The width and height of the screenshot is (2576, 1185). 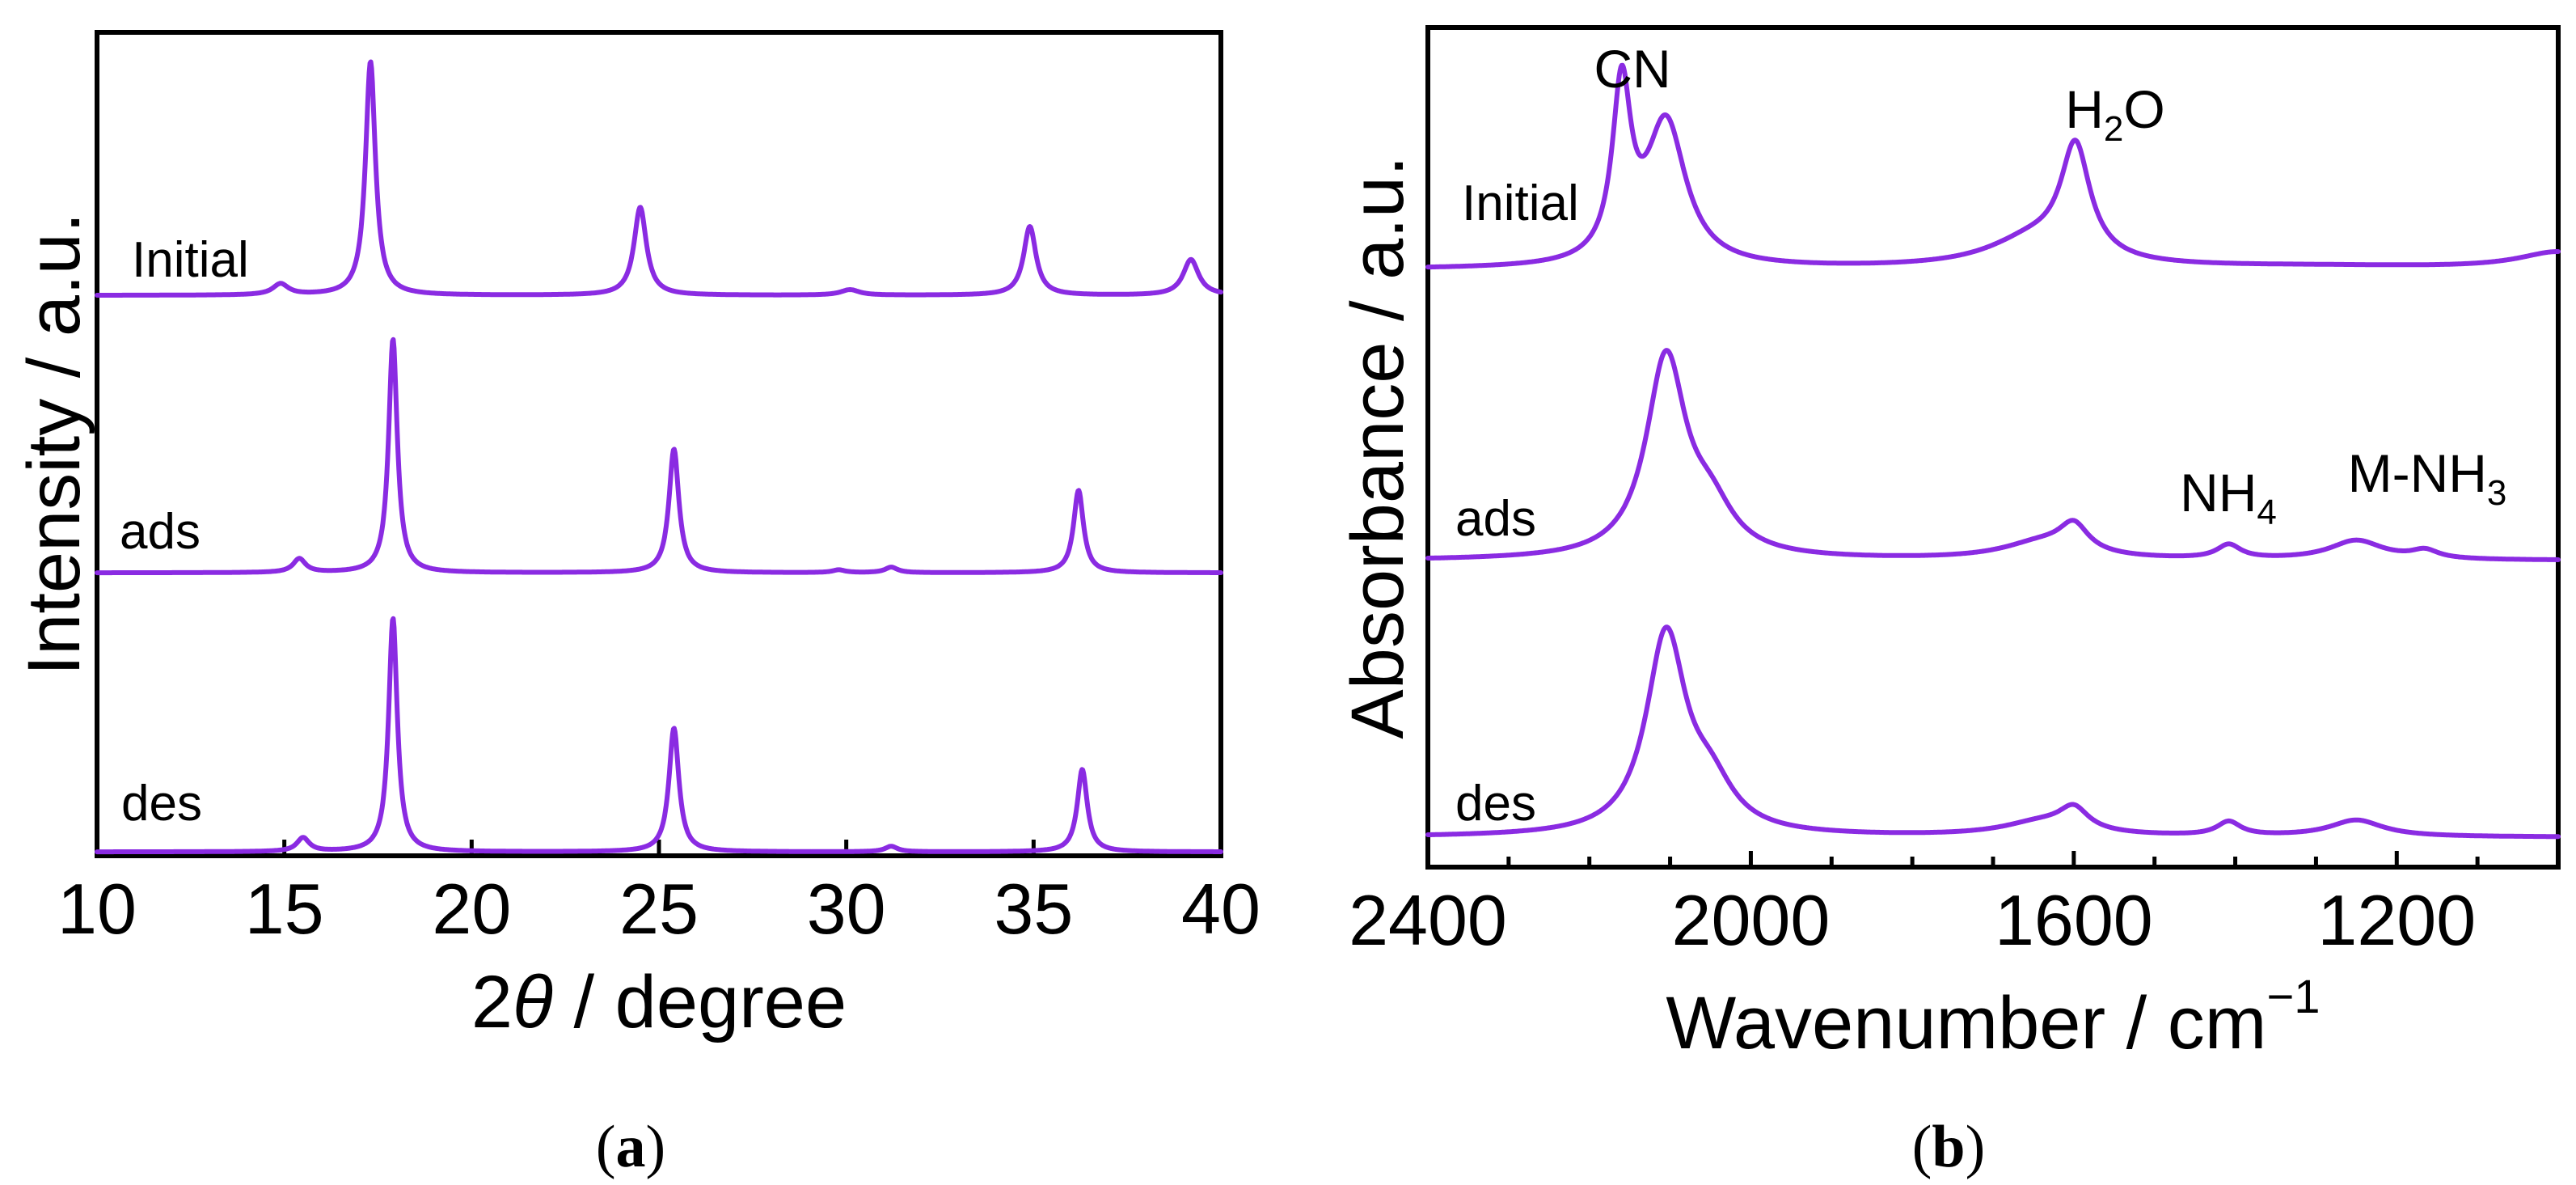 I want to click on panel-b-annotation-mnh3-sub: 3, so click(x=2496, y=493).